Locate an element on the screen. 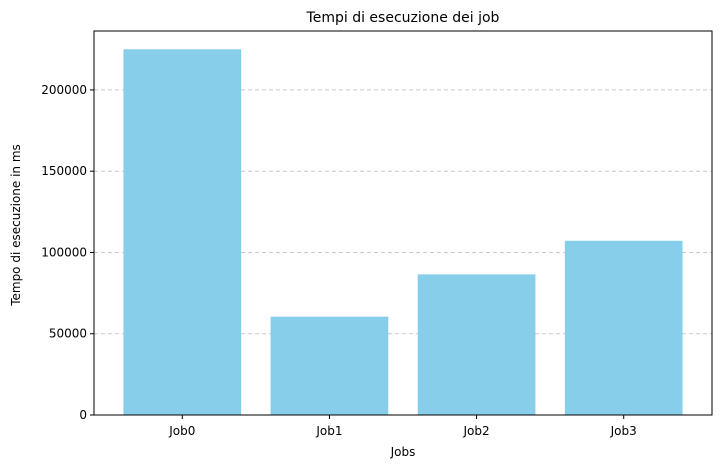 Image resolution: width=722 pixels, height=472 pixels. x-tick-label: Job2 is located at coordinates (476, 431).